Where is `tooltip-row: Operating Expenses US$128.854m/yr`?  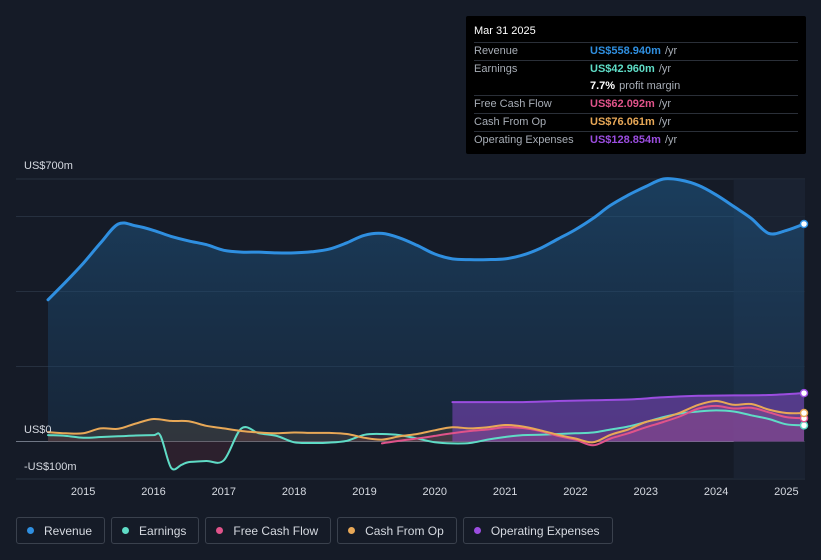
tooltip-row: Operating Expenses US$128.854m/yr is located at coordinates (636, 140).